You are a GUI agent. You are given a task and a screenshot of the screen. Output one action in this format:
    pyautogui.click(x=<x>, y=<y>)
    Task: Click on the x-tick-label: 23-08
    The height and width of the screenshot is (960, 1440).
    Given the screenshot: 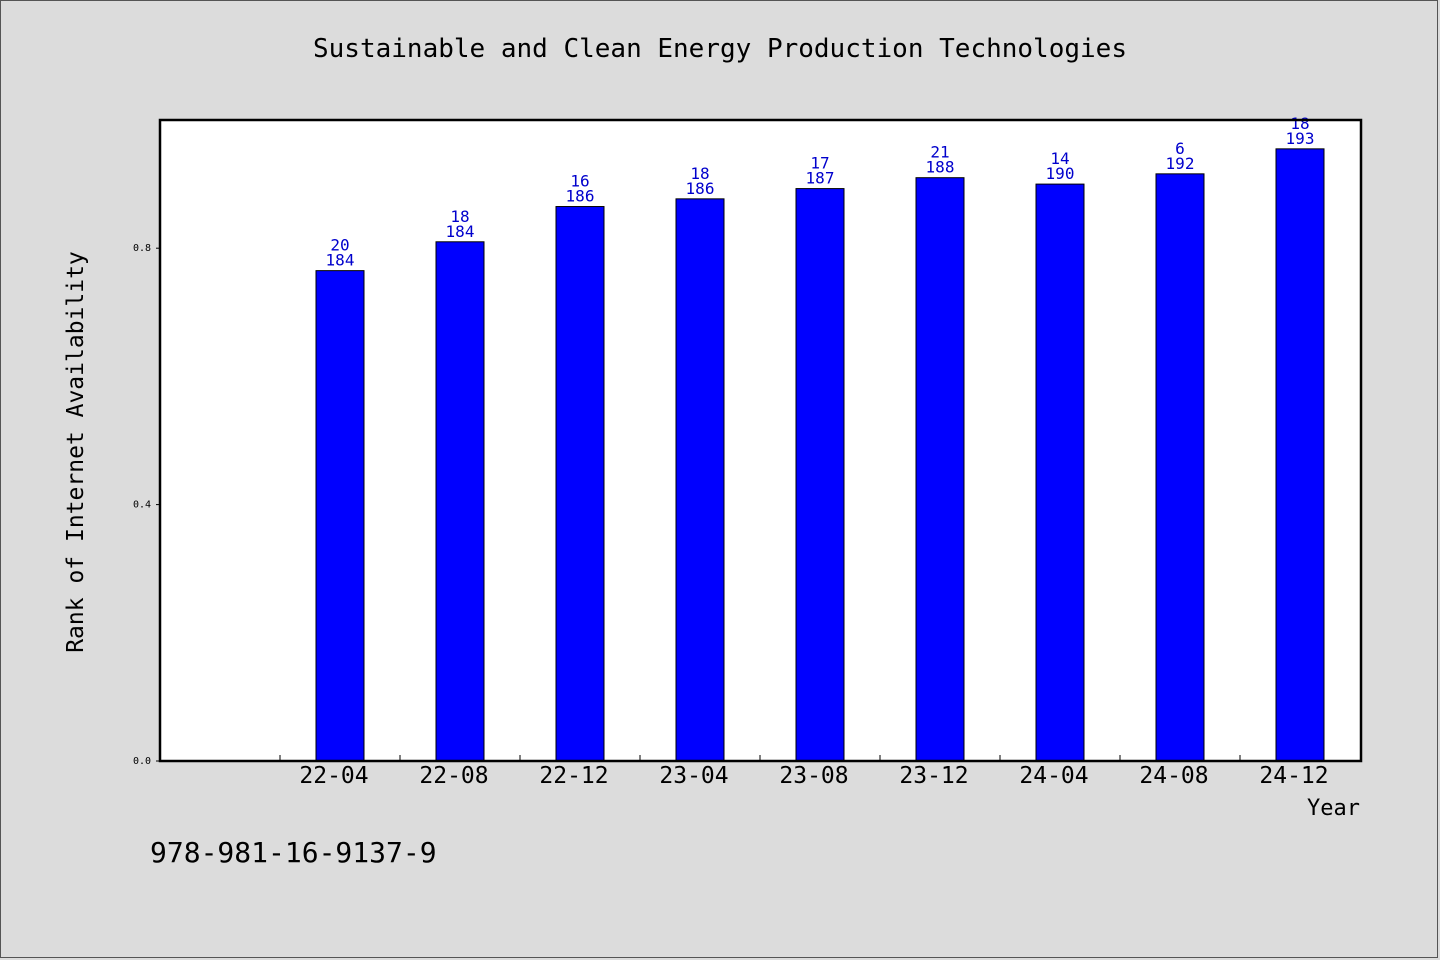 What is the action you would take?
    pyautogui.click(x=813, y=776)
    